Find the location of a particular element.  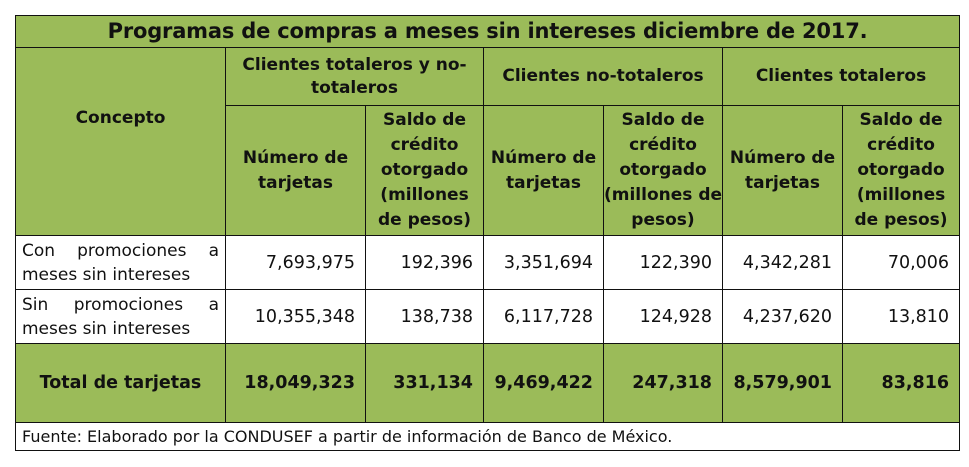

cell-value: 10,355,348 is located at coordinates (295, 316).